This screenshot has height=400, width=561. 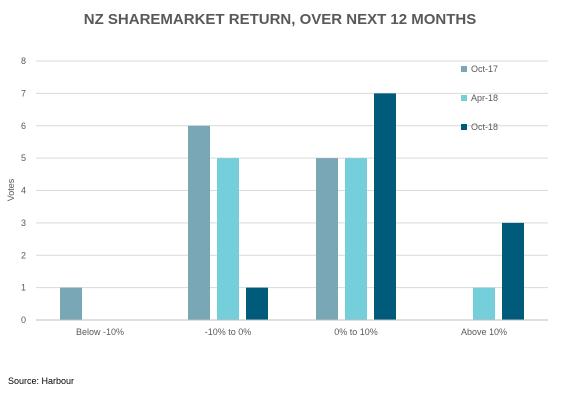 I want to click on legend-label: Apr-18, so click(x=484, y=98).